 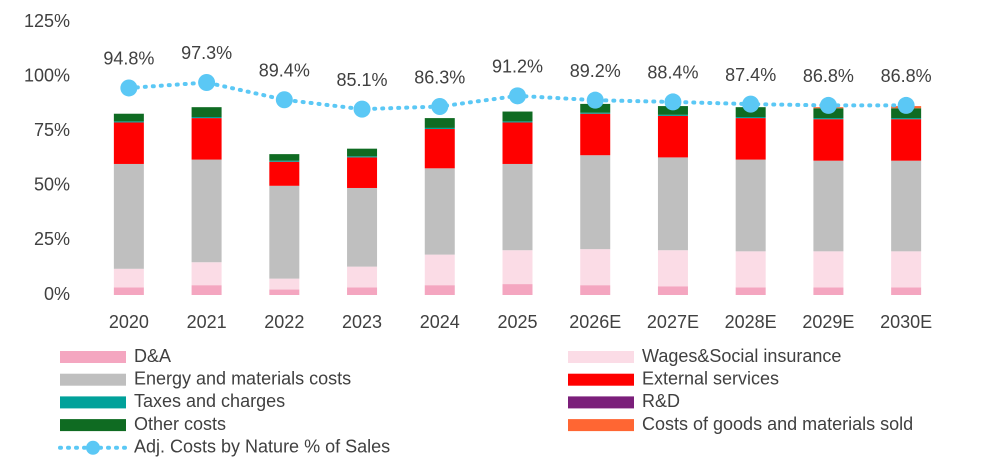 What do you see at coordinates (741, 356) in the screenshot?
I see `legend-label: Wages&Social insurance` at bounding box center [741, 356].